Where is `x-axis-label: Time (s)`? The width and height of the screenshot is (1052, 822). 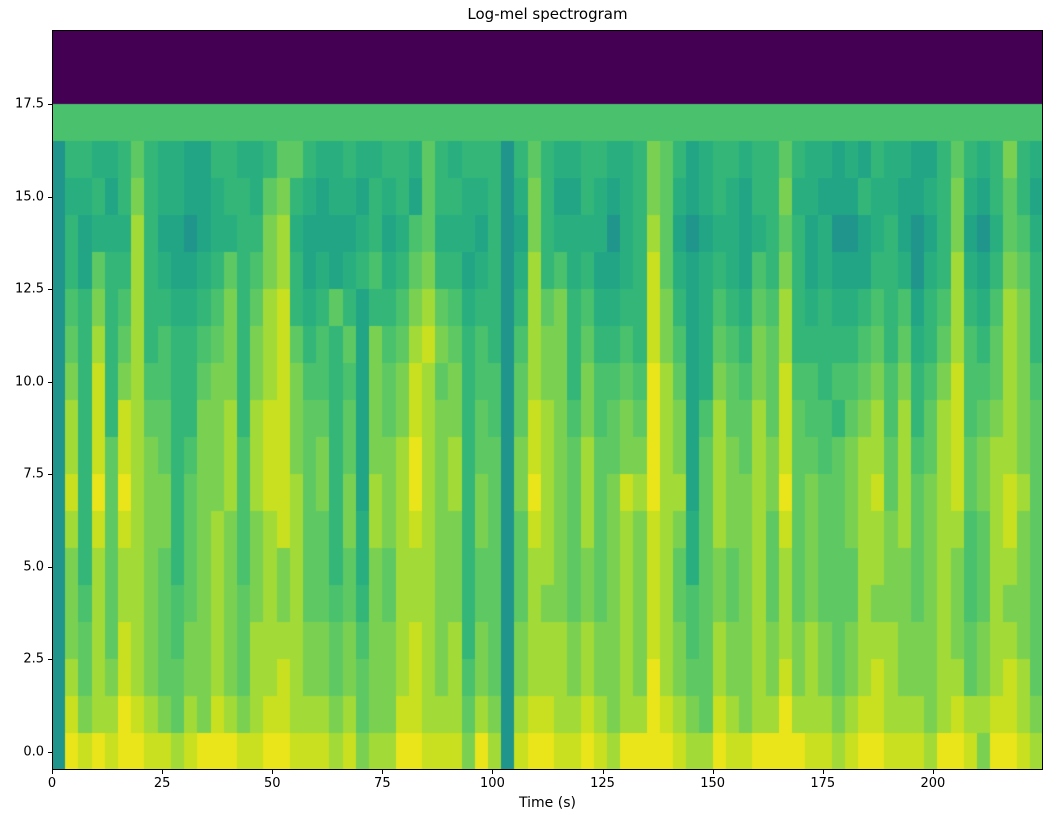
x-axis-label: Time (s) is located at coordinates (547, 803).